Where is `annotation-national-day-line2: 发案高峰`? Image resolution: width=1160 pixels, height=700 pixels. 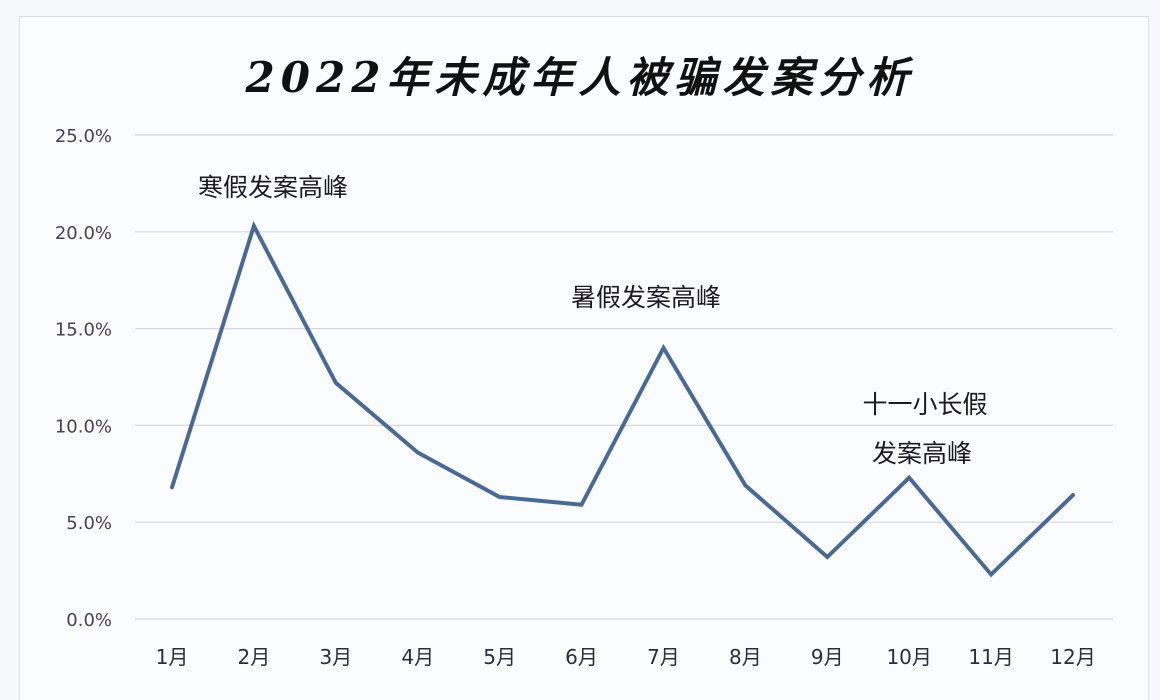 annotation-national-day-line2: 发案高峰 is located at coordinates (922, 453).